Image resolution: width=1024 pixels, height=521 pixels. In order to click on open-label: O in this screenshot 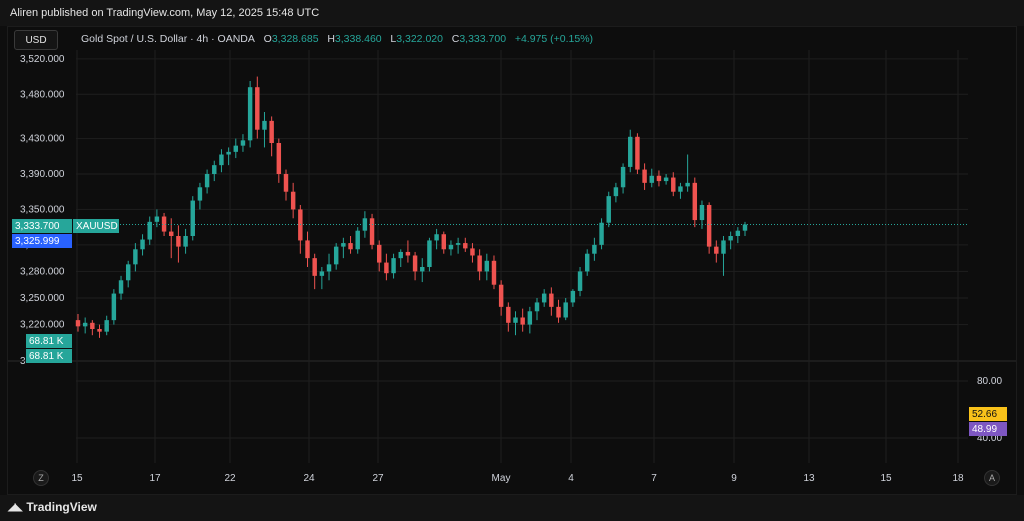, I will do `click(267, 39)`.